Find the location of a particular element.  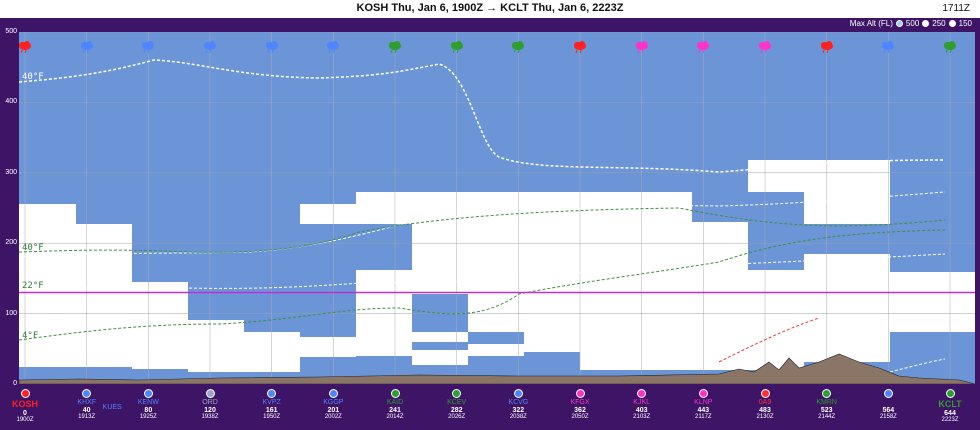

station-marker: ORD 120 1938Z is located at coordinates (210, 403).